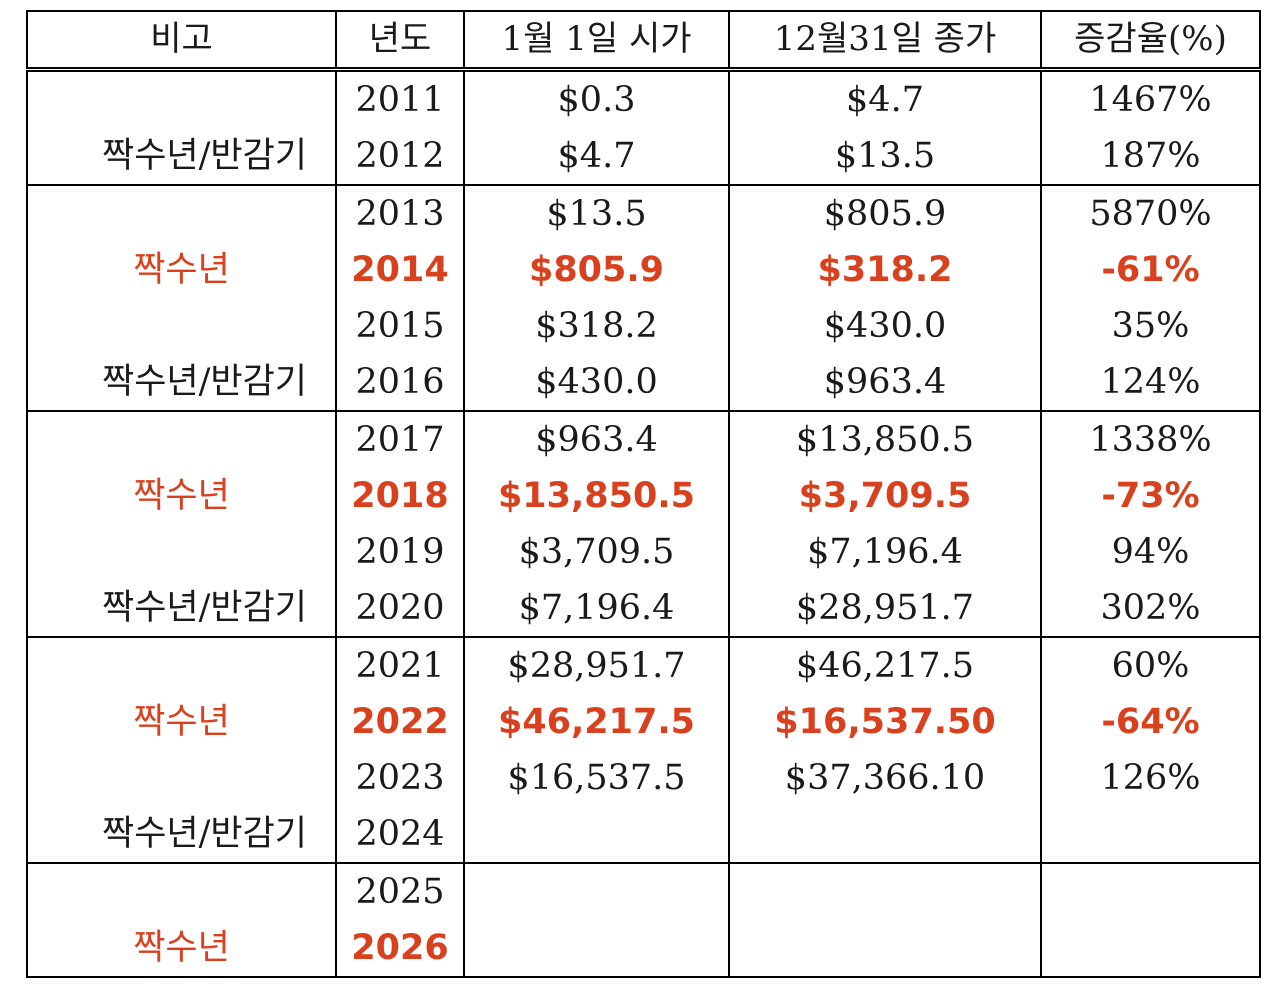 The height and width of the screenshot is (994, 1280). What do you see at coordinates (885, 326) in the screenshot?
I see `close-price-cell: $430.0` at bounding box center [885, 326].